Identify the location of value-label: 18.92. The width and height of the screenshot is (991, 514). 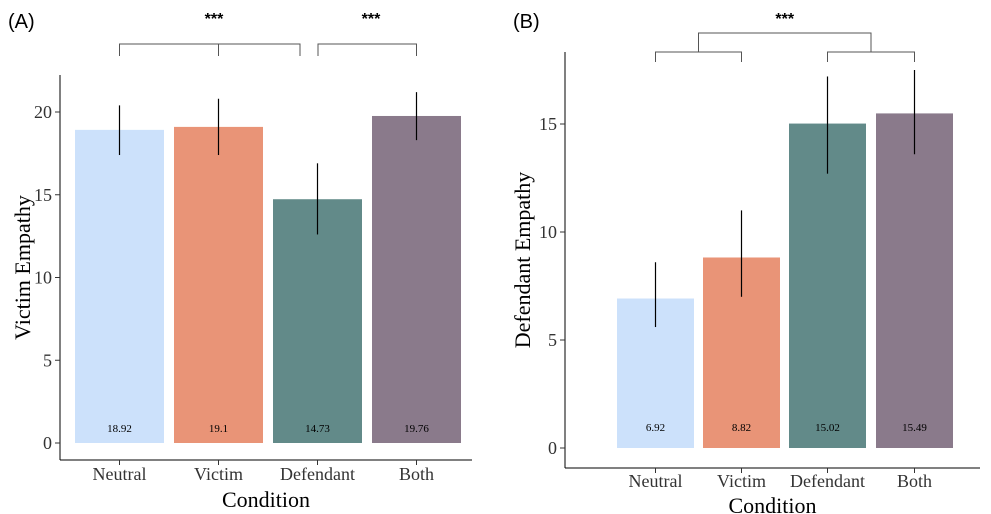
(119, 429).